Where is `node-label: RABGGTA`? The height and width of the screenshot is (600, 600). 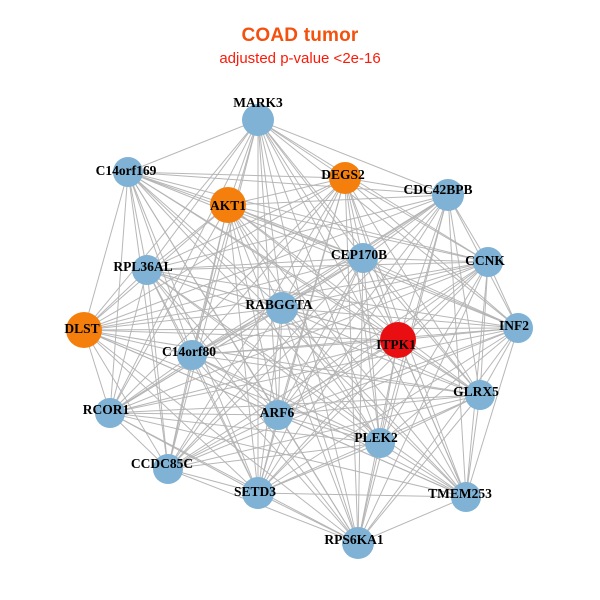
node-label: RABGGTA is located at coordinates (279, 304).